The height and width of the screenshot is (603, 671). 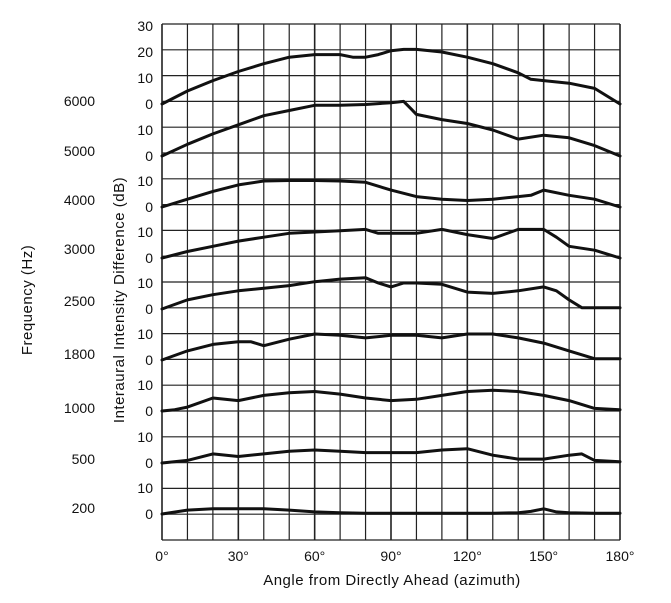 What do you see at coordinates (390, 556) in the screenshot?
I see `x-tick-label: 90°` at bounding box center [390, 556].